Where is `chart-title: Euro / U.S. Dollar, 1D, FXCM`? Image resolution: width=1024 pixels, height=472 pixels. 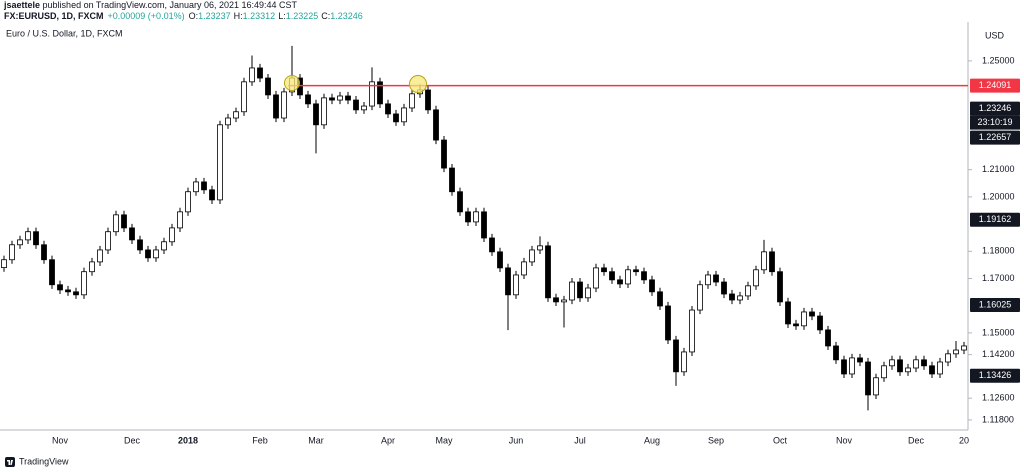 chart-title: Euro / U.S. Dollar, 1D, FXCM is located at coordinates (64, 33).